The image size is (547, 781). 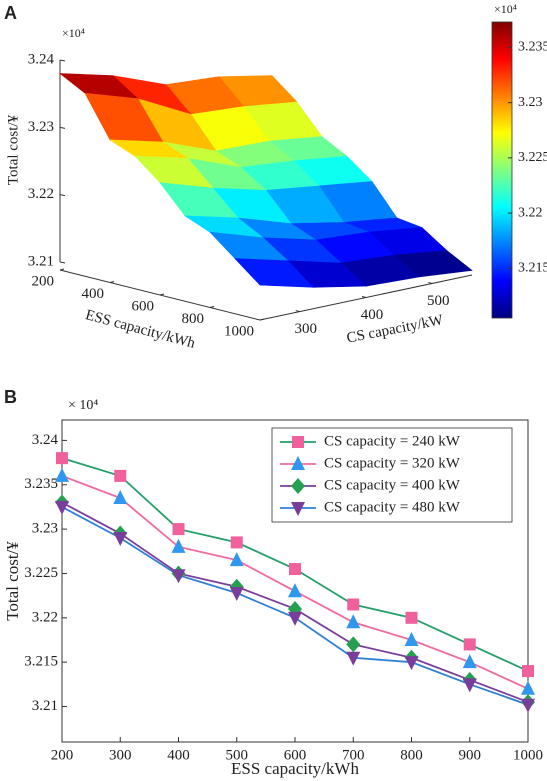 What do you see at coordinates (73, 33) in the screenshot?
I see `exponent-label: ×10⁴` at bounding box center [73, 33].